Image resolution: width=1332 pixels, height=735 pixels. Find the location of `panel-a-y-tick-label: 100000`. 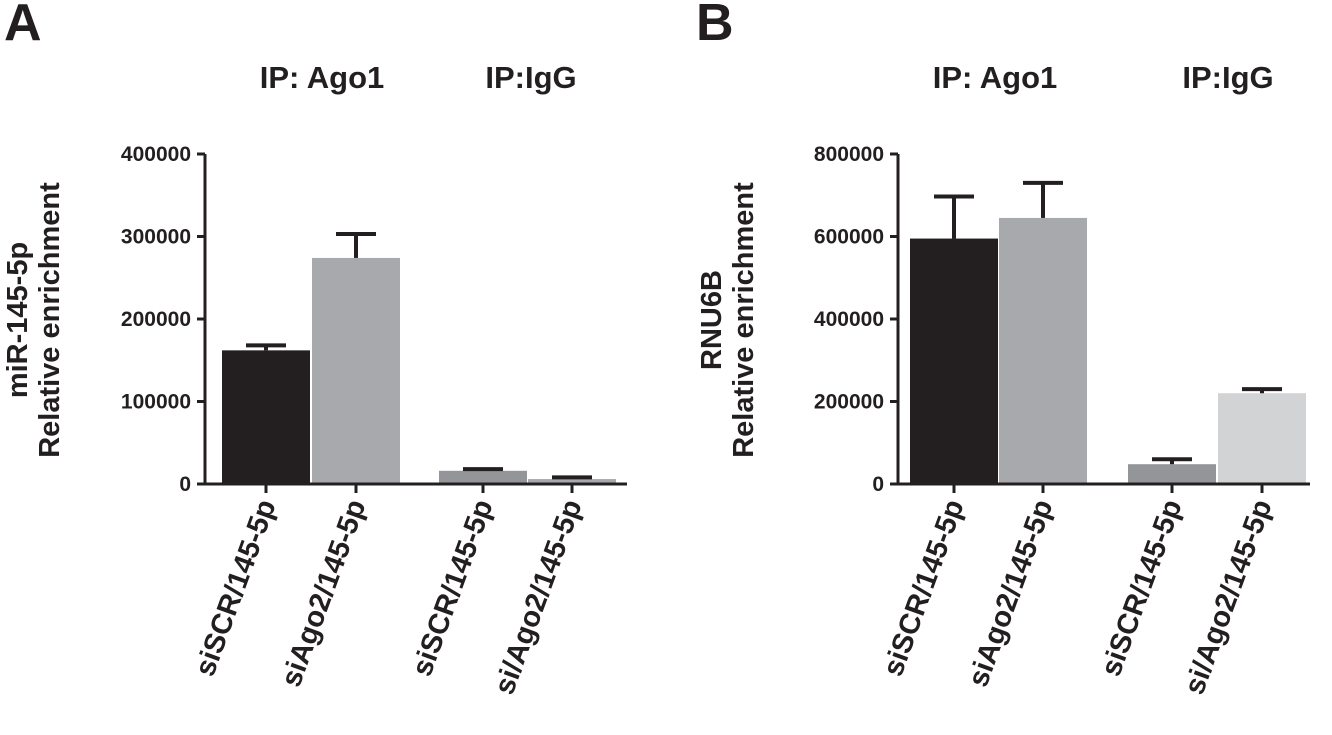

panel-a-y-tick-label: 100000 is located at coordinates (156, 402).